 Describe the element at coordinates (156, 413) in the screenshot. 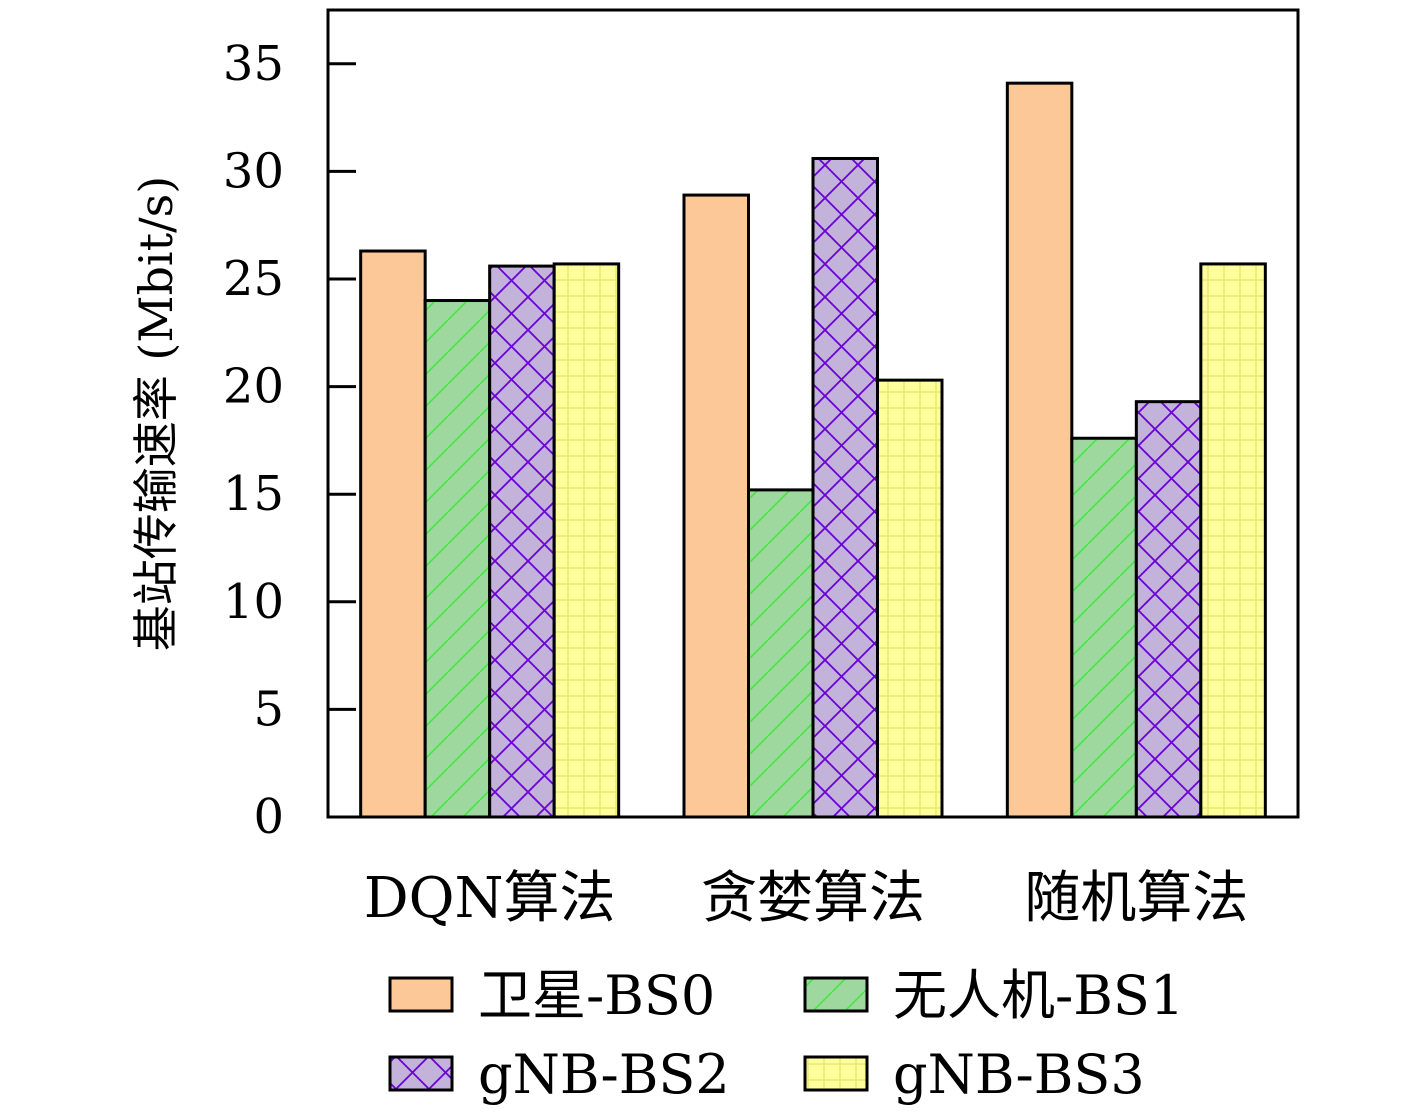

I see `y-axis-label: 基站传输速率 (Mbit/s)` at that location.